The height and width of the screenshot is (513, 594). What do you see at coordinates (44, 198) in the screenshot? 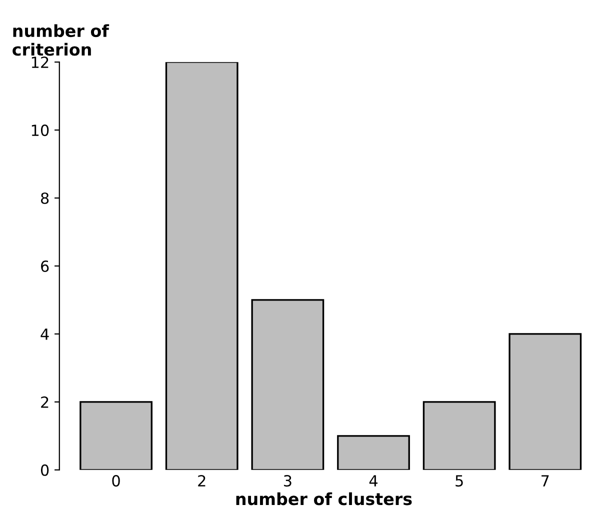
I see `y-tick-label: 8` at bounding box center [44, 198].